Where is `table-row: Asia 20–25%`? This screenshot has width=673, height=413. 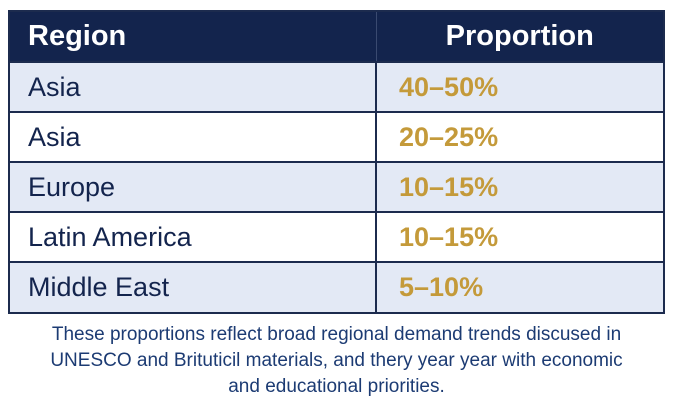 table-row: Asia 20–25% is located at coordinates (336, 136).